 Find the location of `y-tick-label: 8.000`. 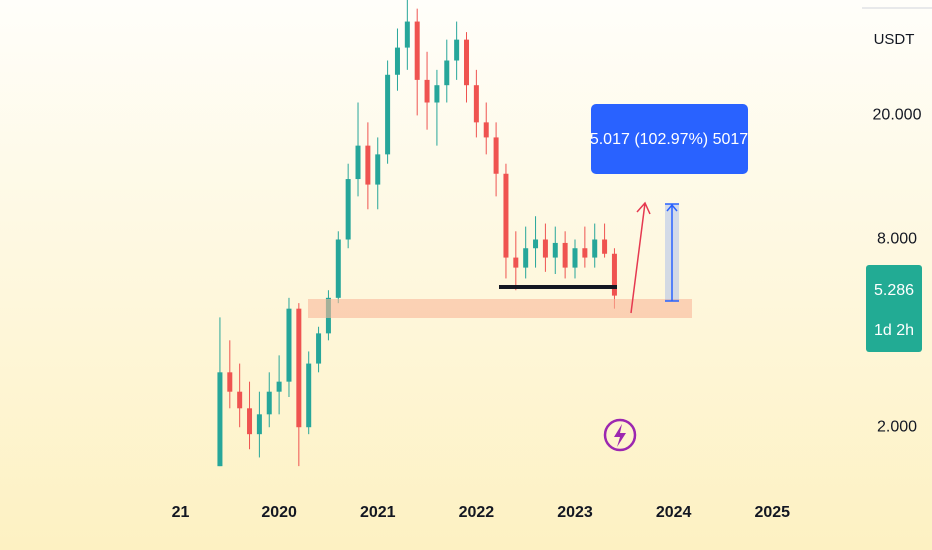

y-tick-label: 8.000 is located at coordinates (897, 239).